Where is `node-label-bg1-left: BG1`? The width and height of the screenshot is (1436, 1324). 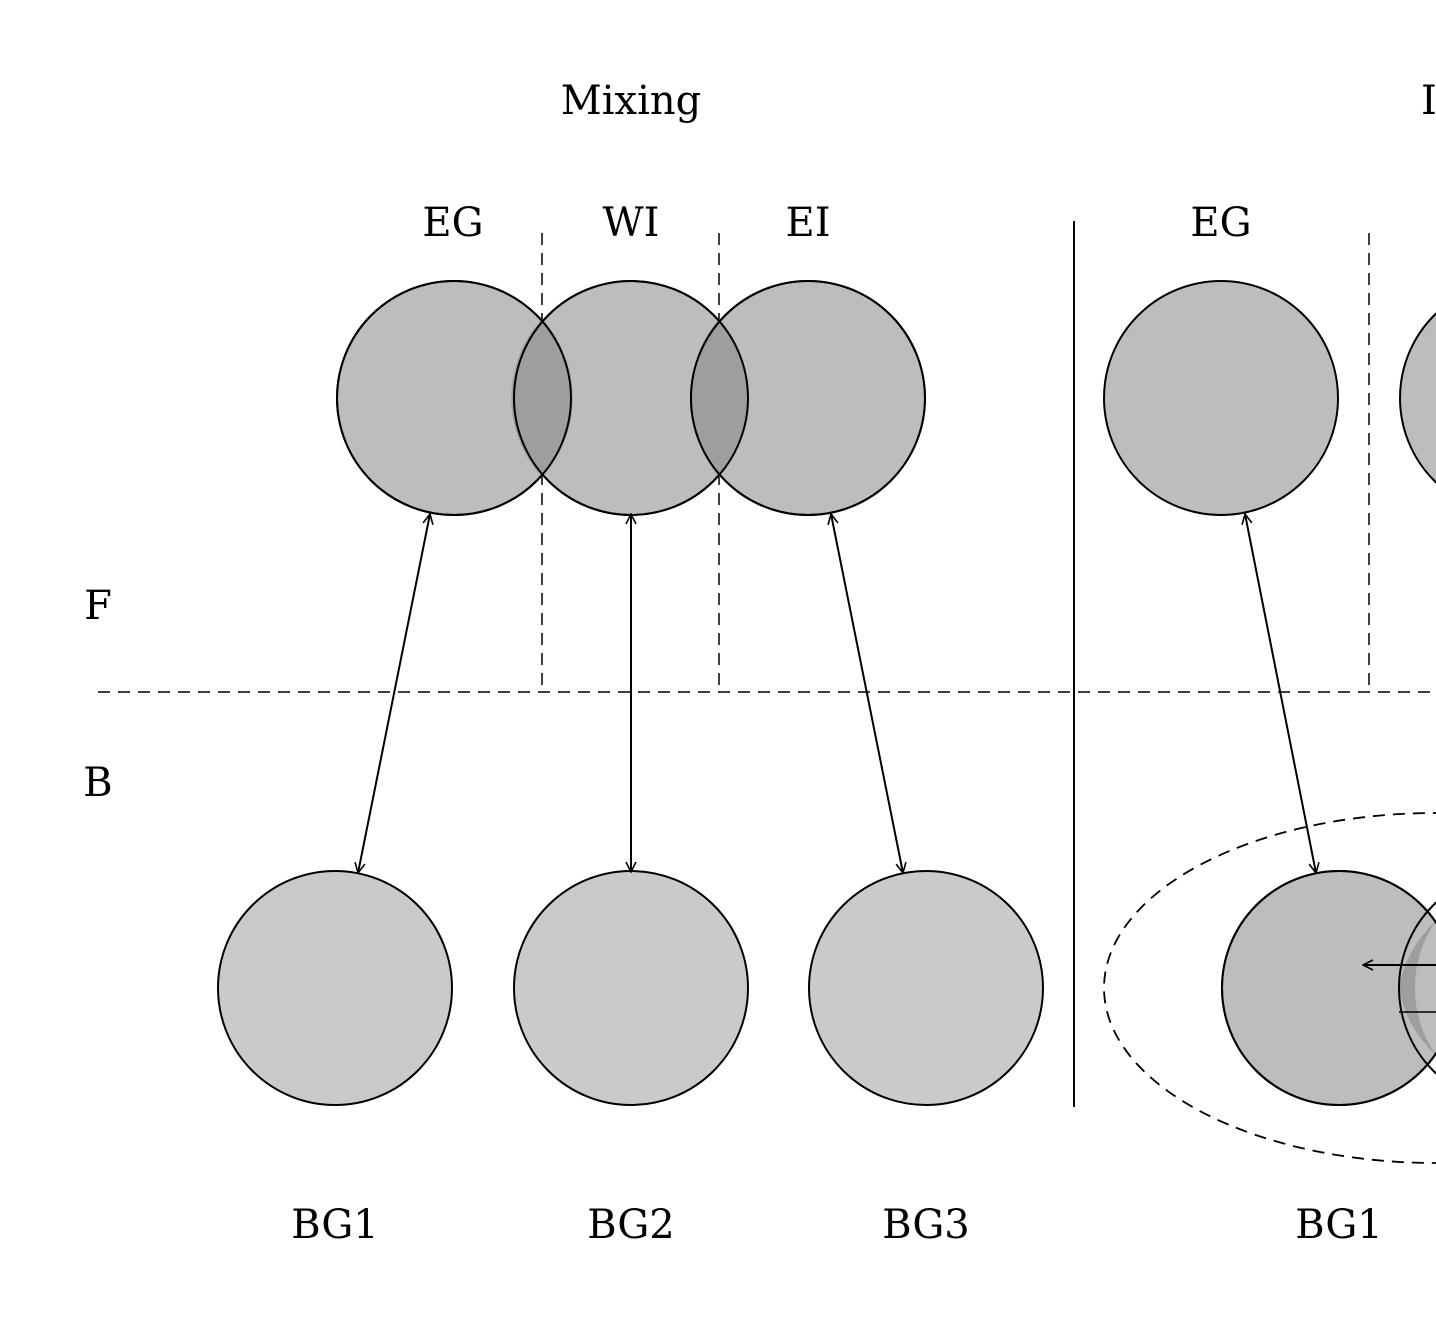 node-label-bg1-left: BG1 is located at coordinates (335, 1225).